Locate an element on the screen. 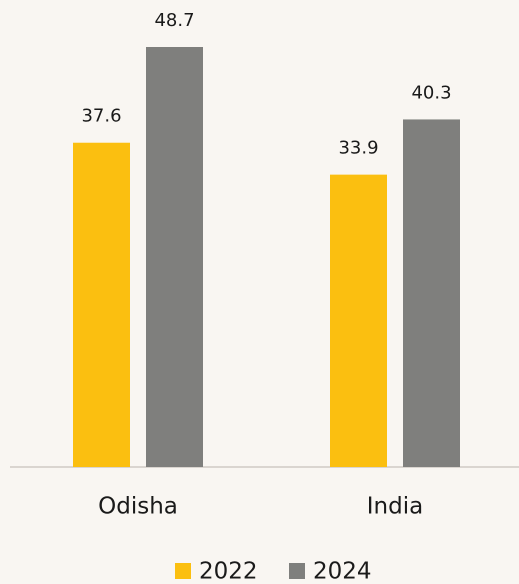  legend-label: 2022 is located at coordinates (228, 571).